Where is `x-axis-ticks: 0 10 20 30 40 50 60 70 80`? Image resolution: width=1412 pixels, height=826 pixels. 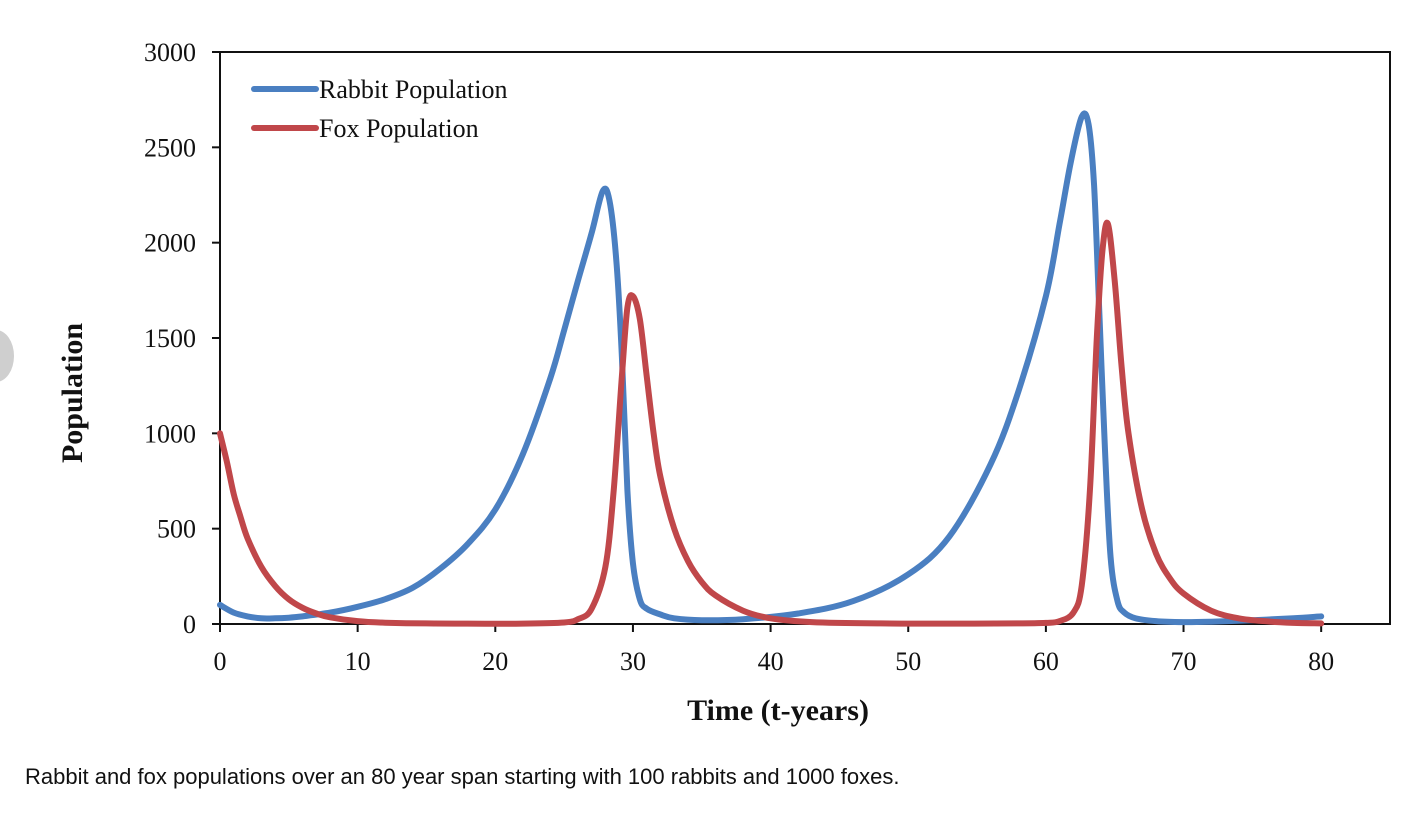
x-axis-ticks: 0 10 20 30 40 50 60 70 80 is located at coordinates (774, 650).